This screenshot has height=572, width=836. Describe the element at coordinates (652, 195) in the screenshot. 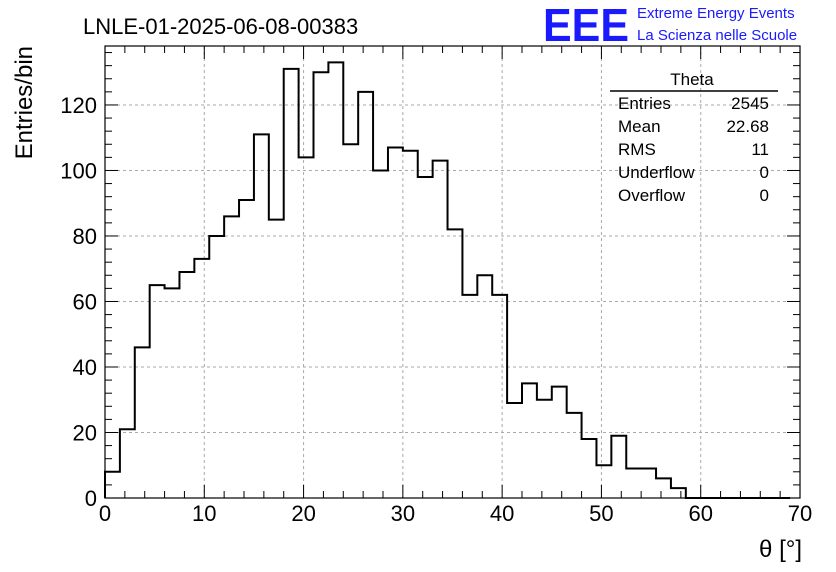

I see `stats-label: Overflow` at that location.